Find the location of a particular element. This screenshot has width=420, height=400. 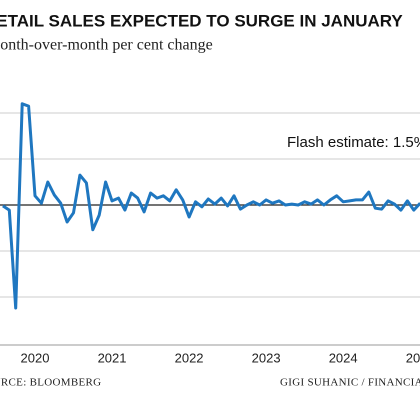

x-tick-label: 2023 is located at coordinates (266, 357).